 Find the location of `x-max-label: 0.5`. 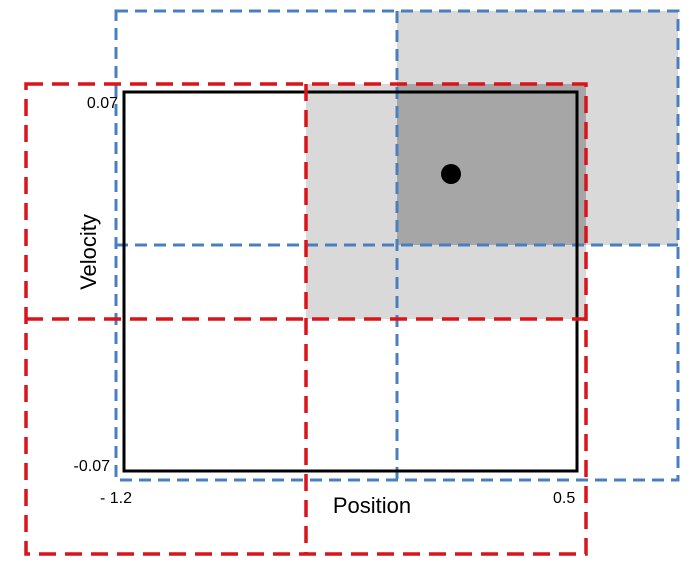

x-max-label: 0.5 is located at coordinates (564, 498).